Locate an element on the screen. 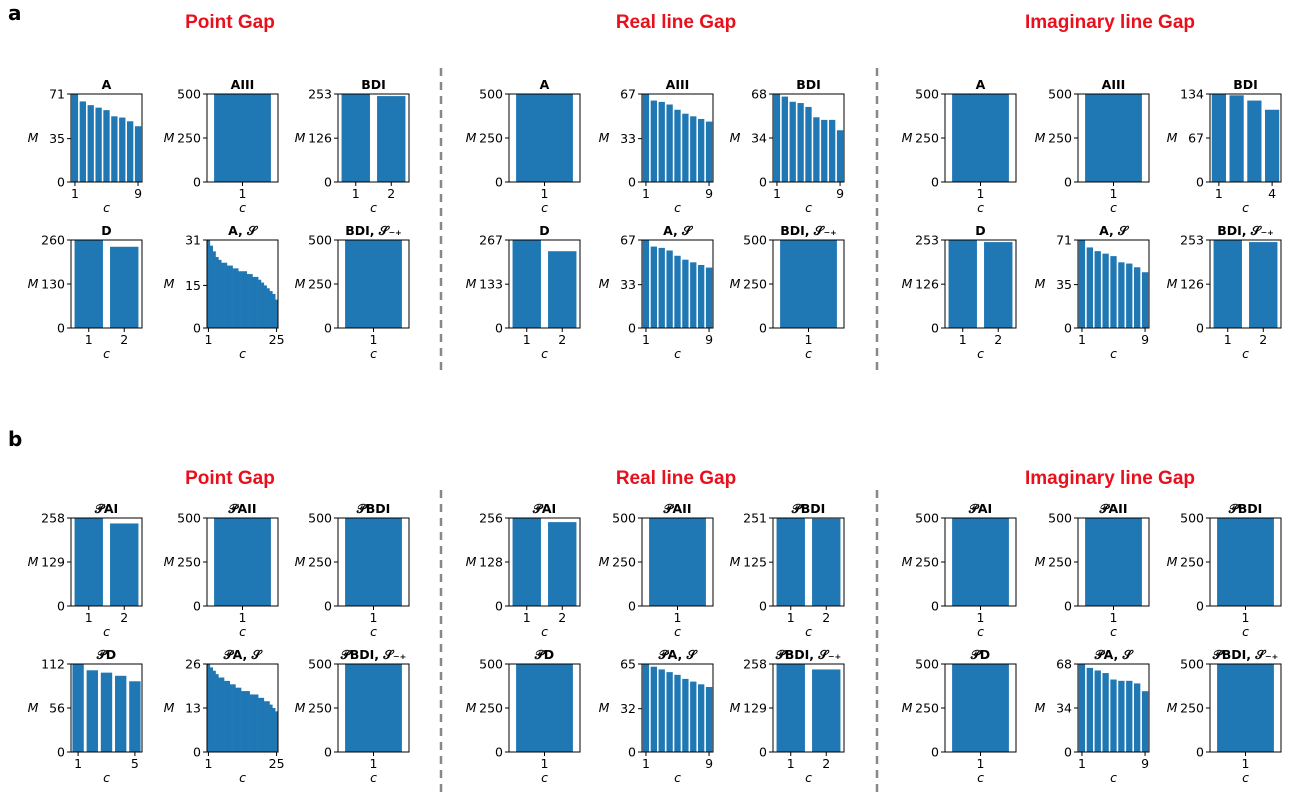 The image size is (1292, 794). subplot-title: D is located at coordinates (980, 230).